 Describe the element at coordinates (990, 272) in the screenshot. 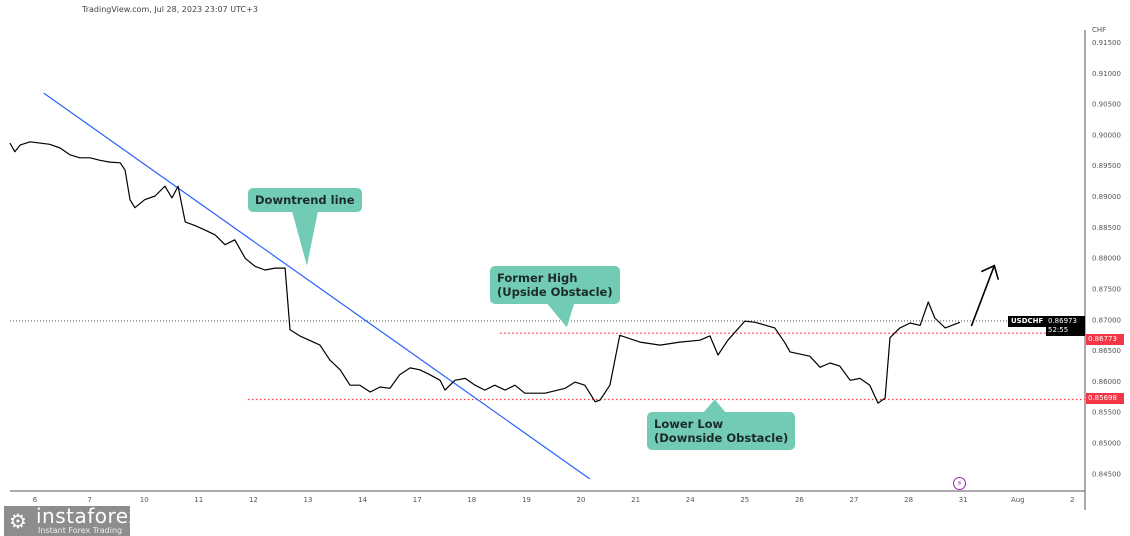

I see `up-arrow-head-icon` at that location.